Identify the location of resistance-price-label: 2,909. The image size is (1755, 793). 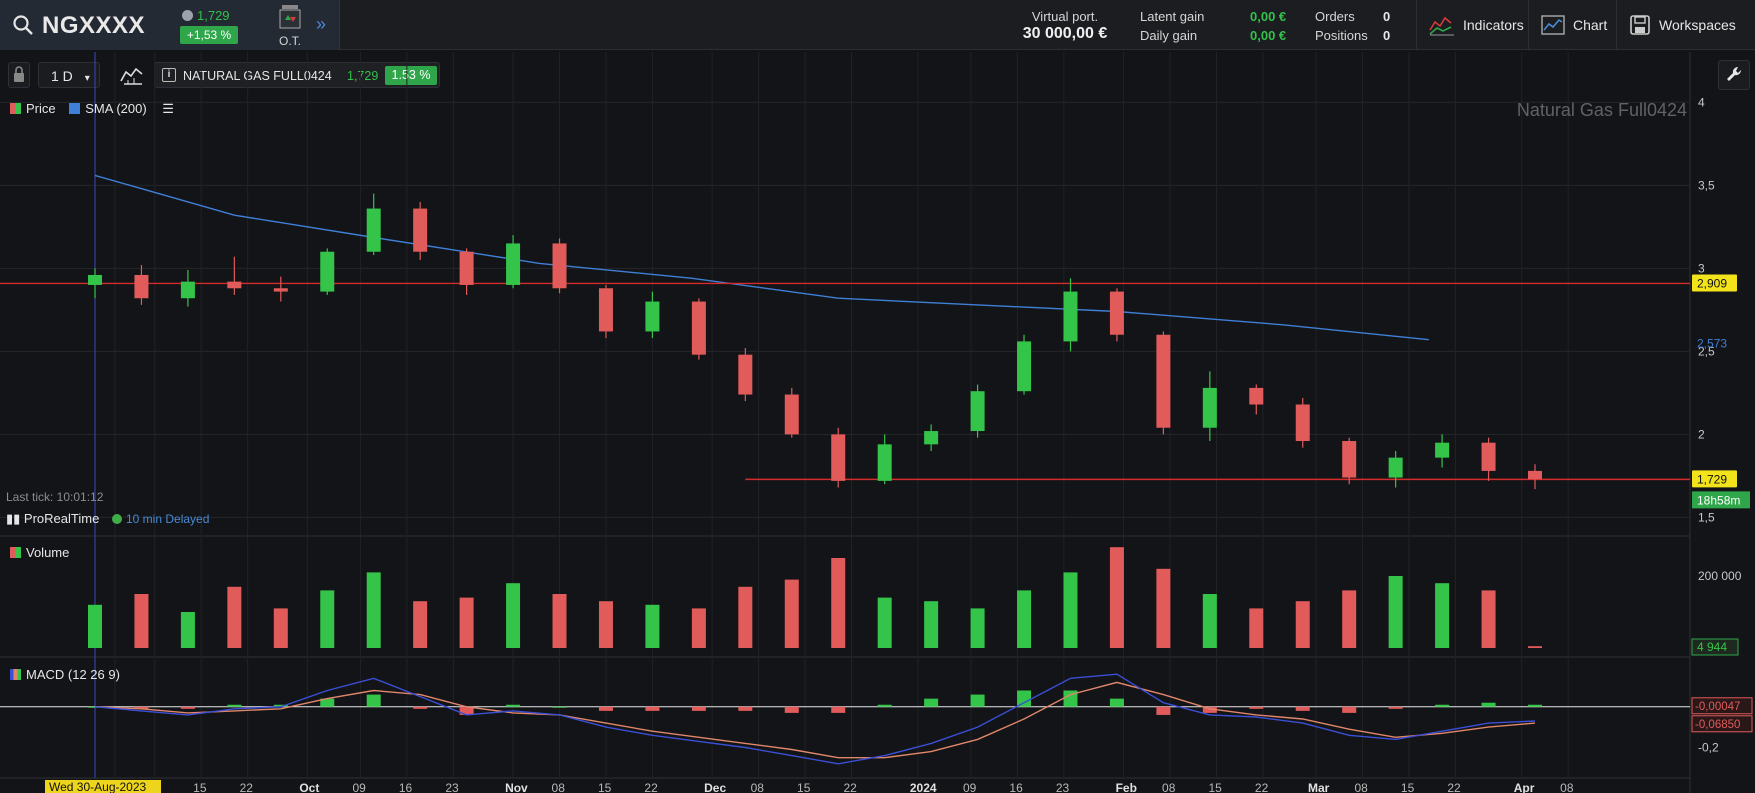
(1712, 283).